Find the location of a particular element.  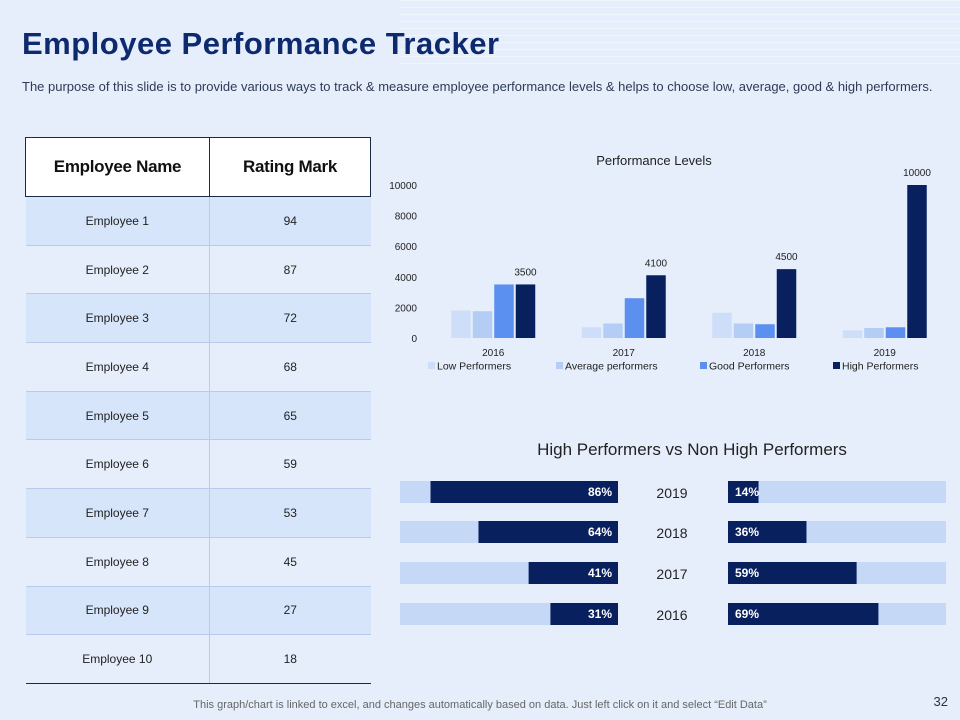

chart2-title: High Performers vs Non High Performers is located at coordinates (692, 449).